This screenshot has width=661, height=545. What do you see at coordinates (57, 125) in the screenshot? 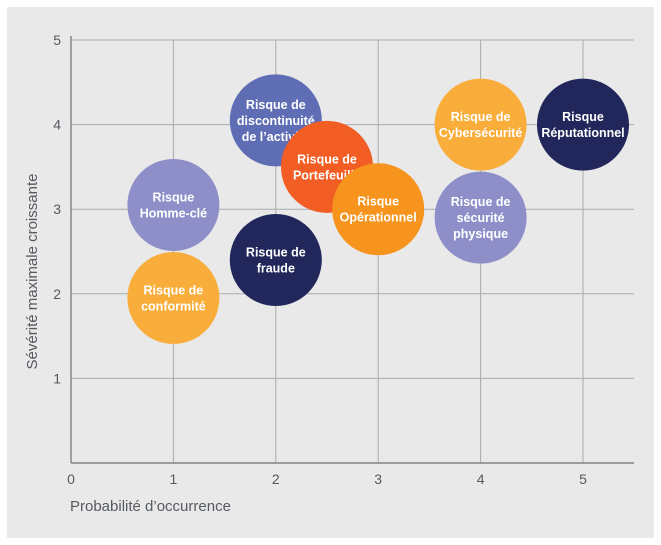
I see `y-tick-label: 4` at bounding box center [57, 125].